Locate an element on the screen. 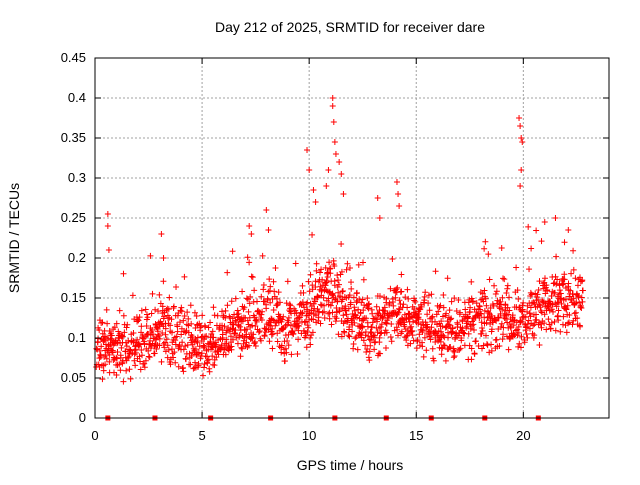 This screenshot has height=485, width=640. x-tick-label: 15 is located at coordinates (416, 435).